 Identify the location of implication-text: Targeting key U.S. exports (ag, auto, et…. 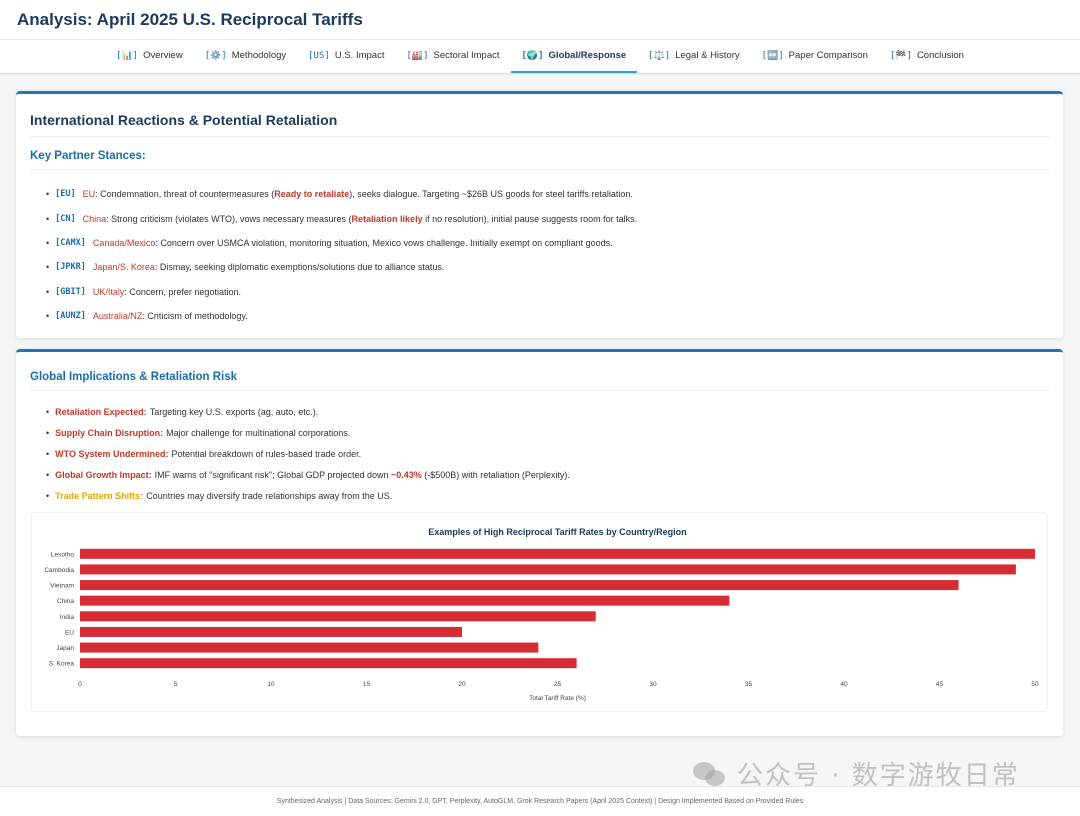
(234, 411).